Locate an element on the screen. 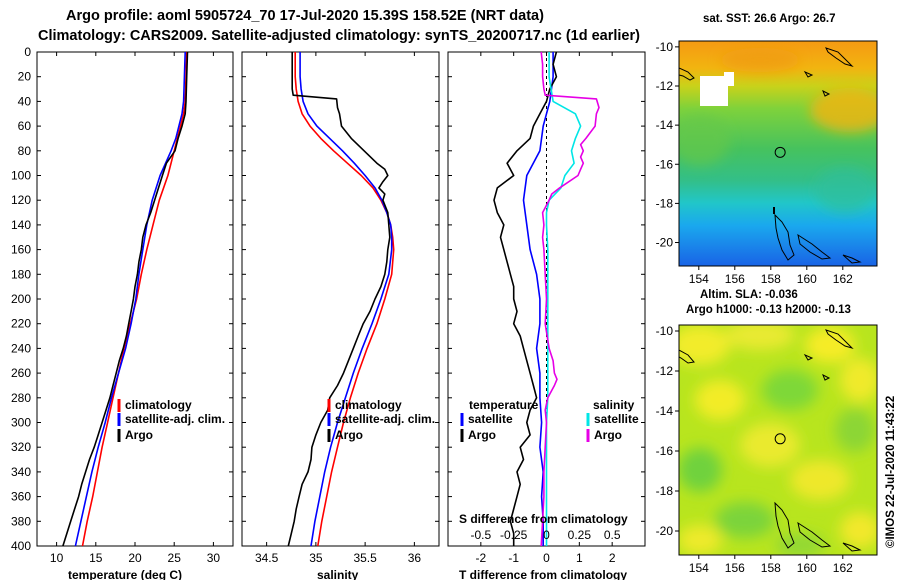  legend-salinity-title: salinity is located at coordinates (614, 405).